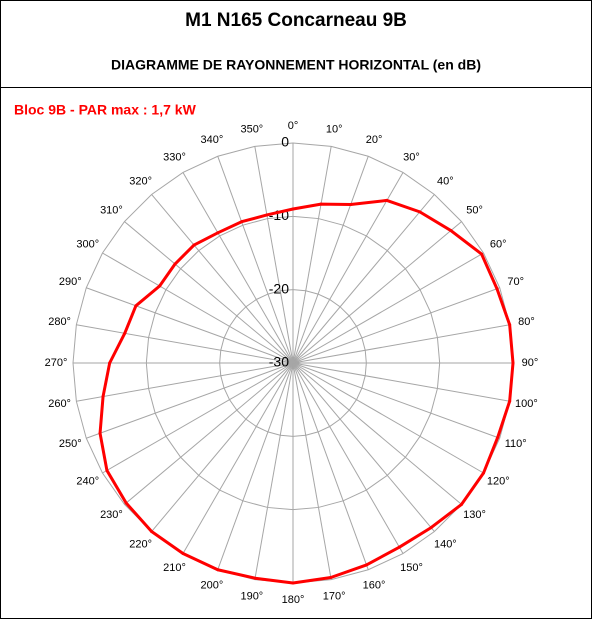 The image size is (593, 625). I want to click on angle-label: 270°, so click(56, 363).